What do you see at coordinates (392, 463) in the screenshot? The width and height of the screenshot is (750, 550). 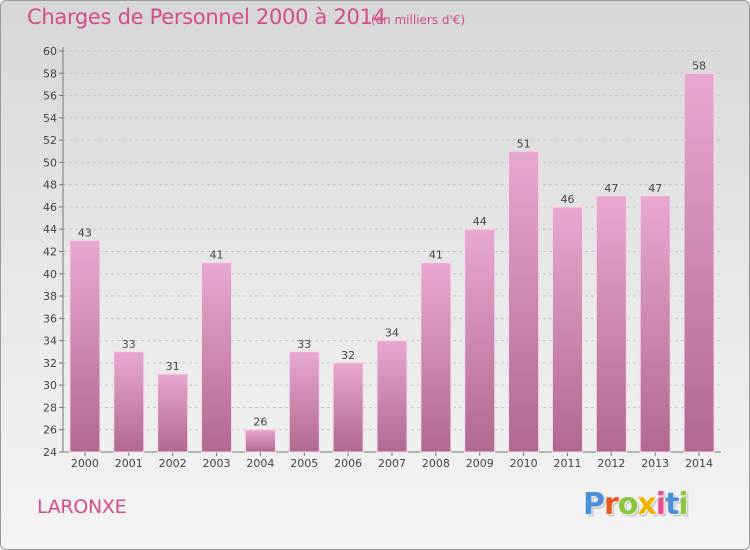 I see `x-tick-label: 2007` at bounding box center [392, 463].